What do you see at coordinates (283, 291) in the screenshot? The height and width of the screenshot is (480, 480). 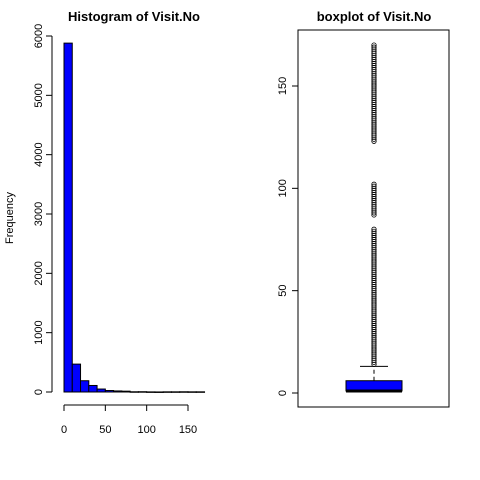 I see `boxplot-y-tick-label: 50` at bounding box center [283, 291].